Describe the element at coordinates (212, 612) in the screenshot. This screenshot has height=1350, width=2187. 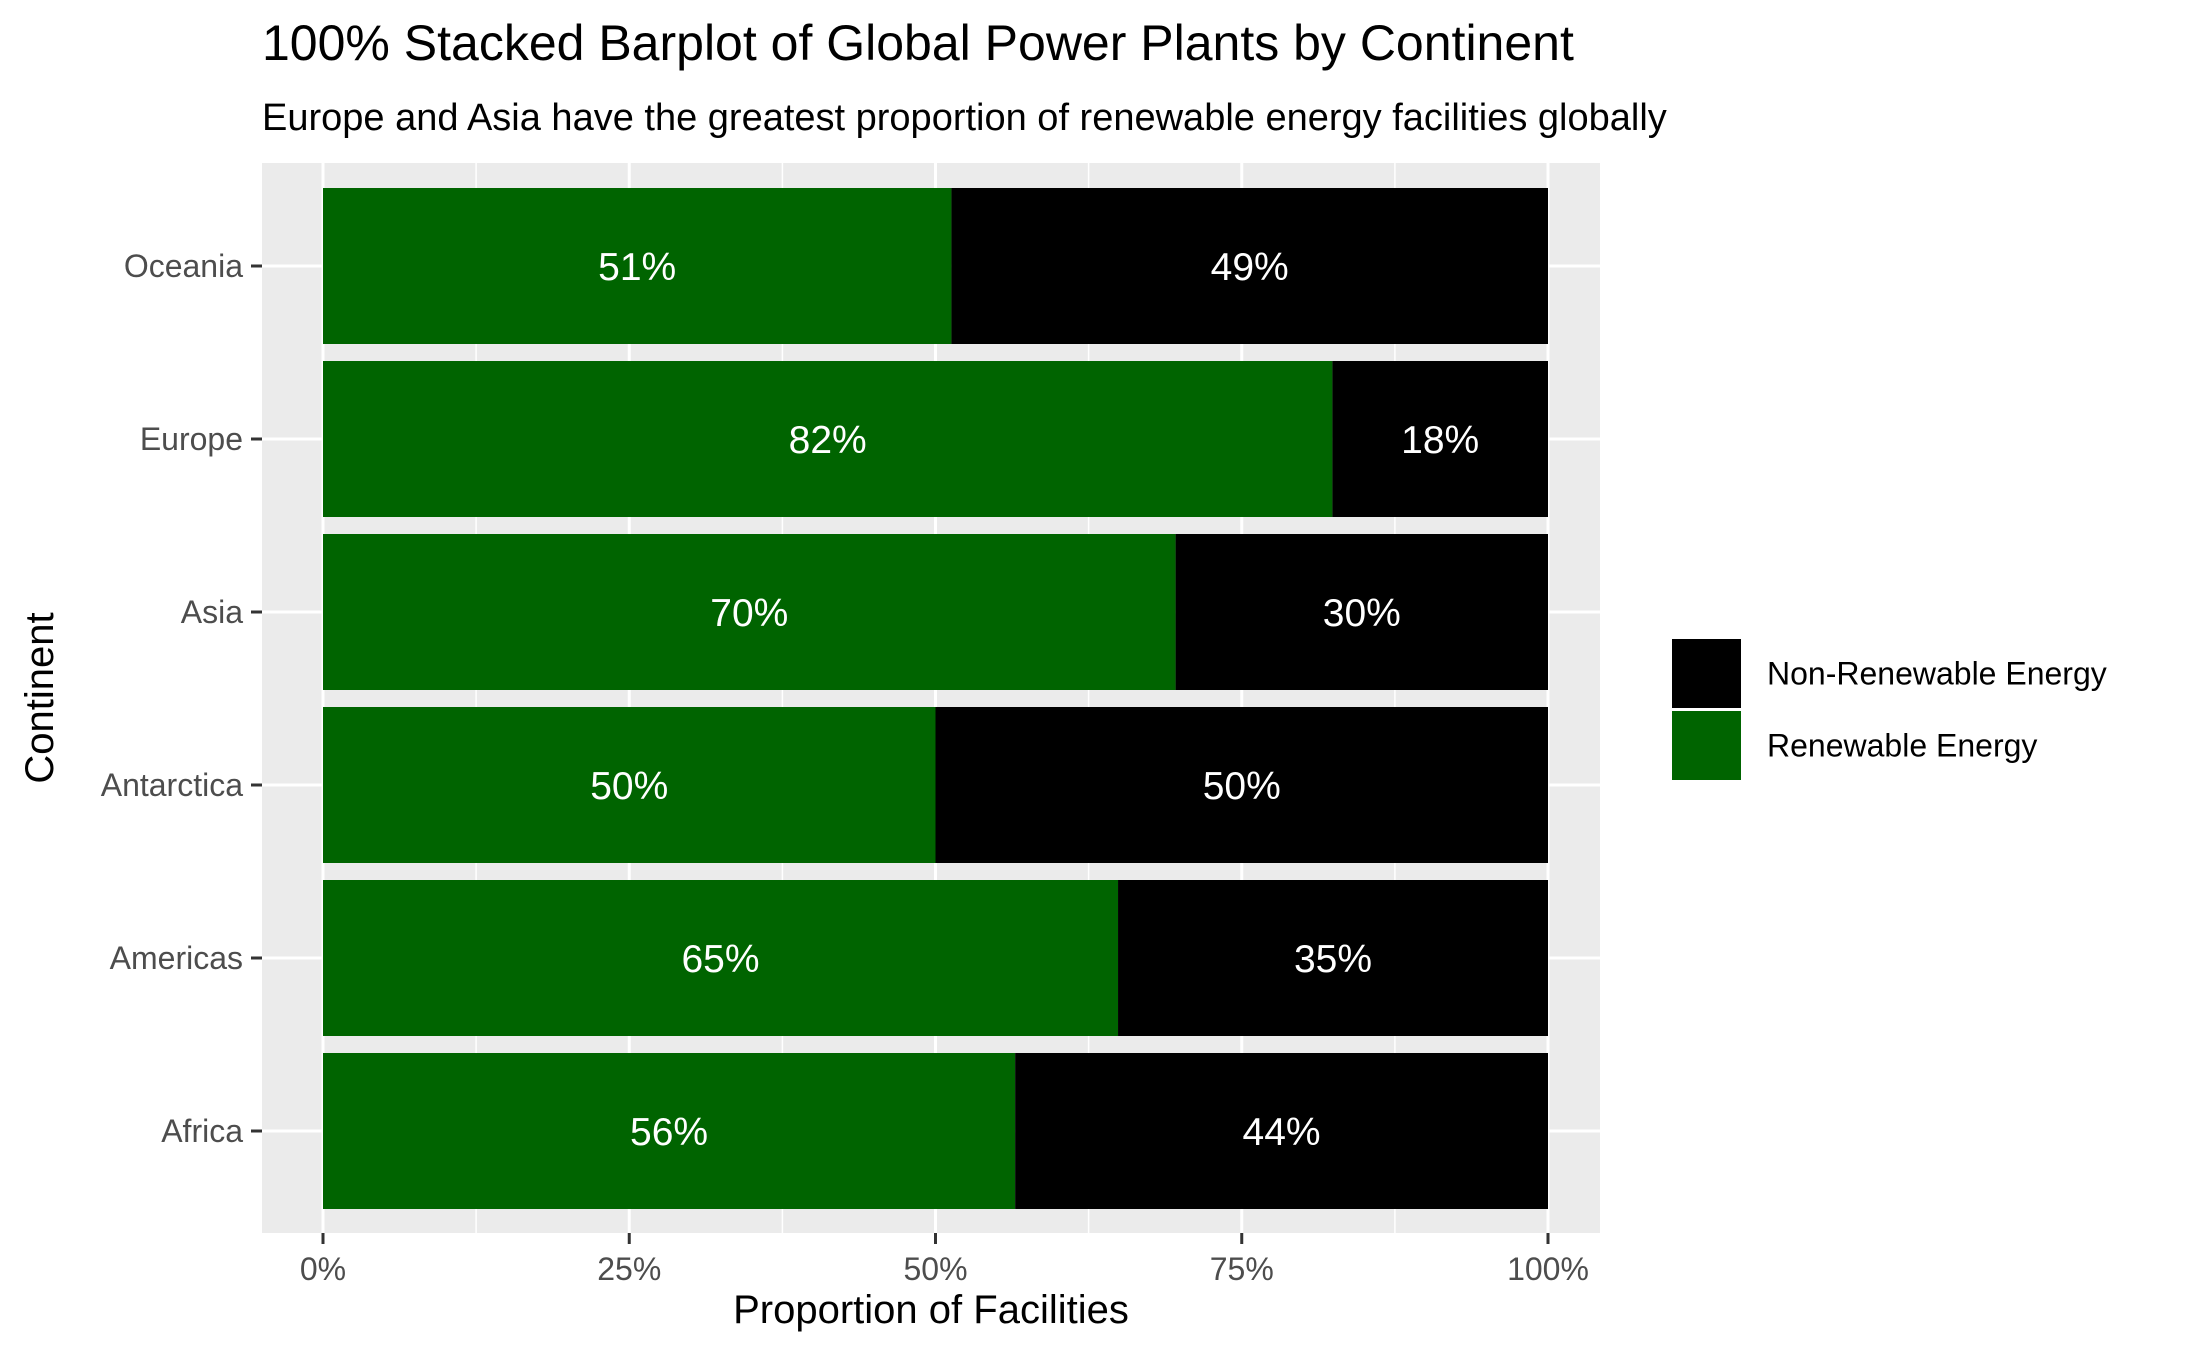
I see `y-tick-label: Asia` at that location.